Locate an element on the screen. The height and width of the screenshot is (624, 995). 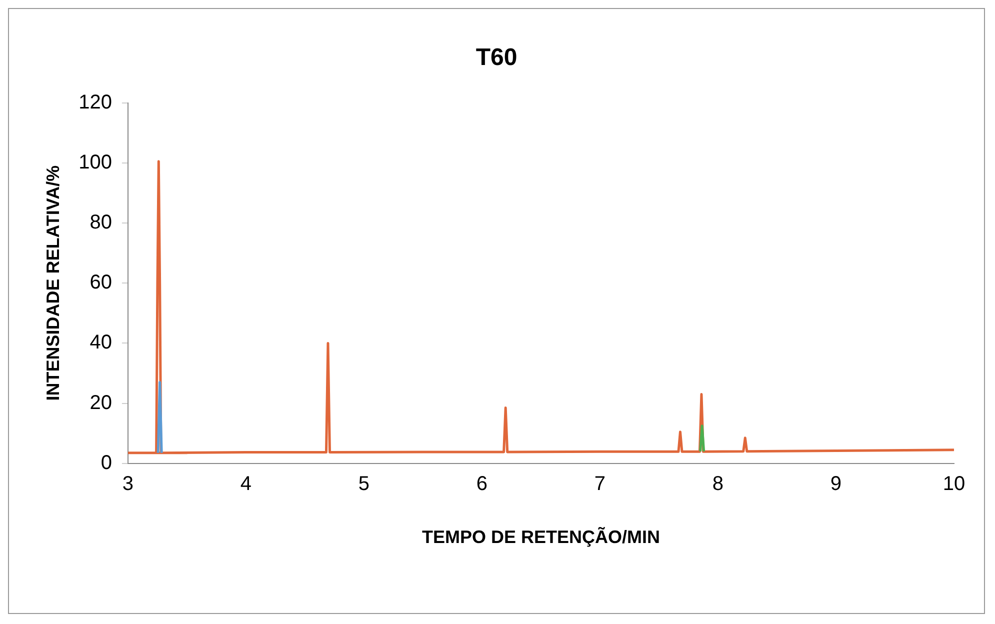
x-tick-label: 8 is located at coordinates (718, 483).